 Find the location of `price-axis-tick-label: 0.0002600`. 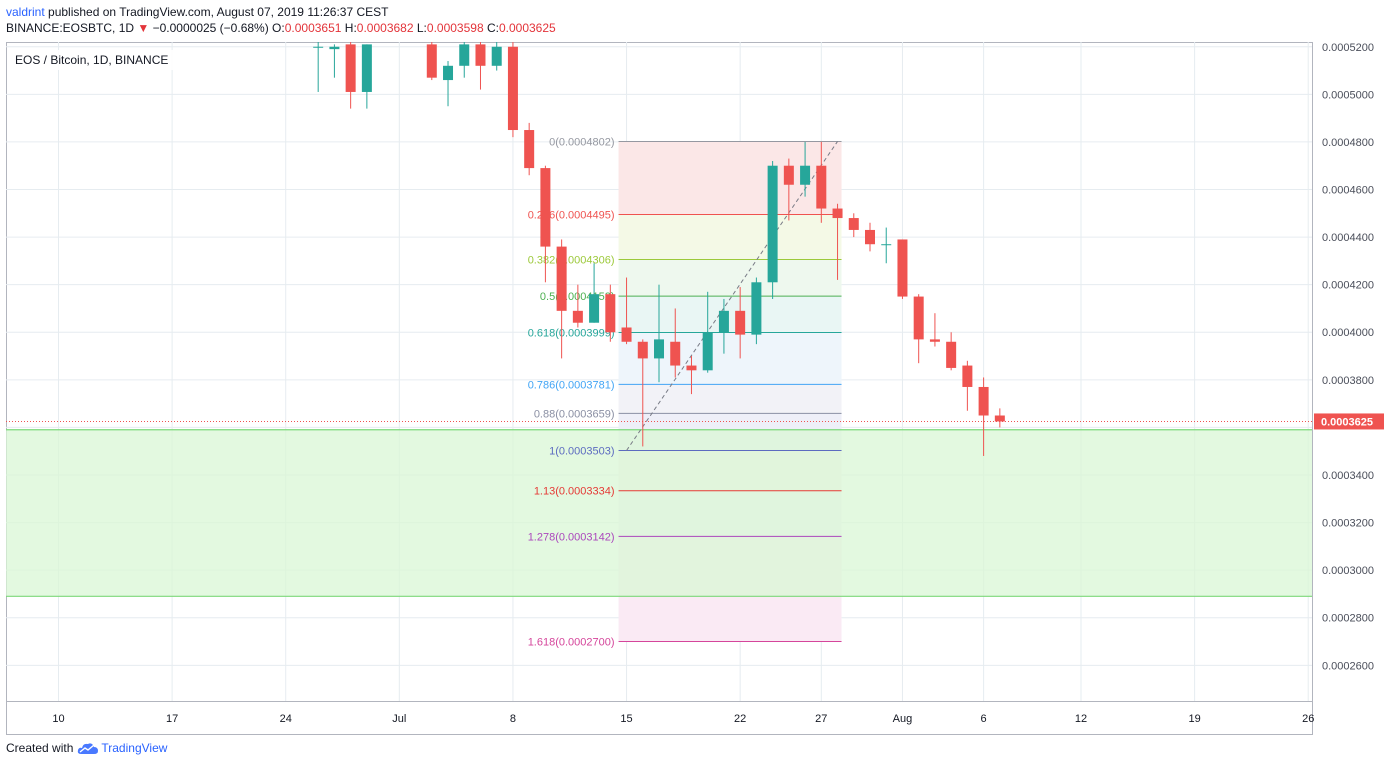

price-axis-tick-label: 0.0002600 is located at coordinates (1348, 666).